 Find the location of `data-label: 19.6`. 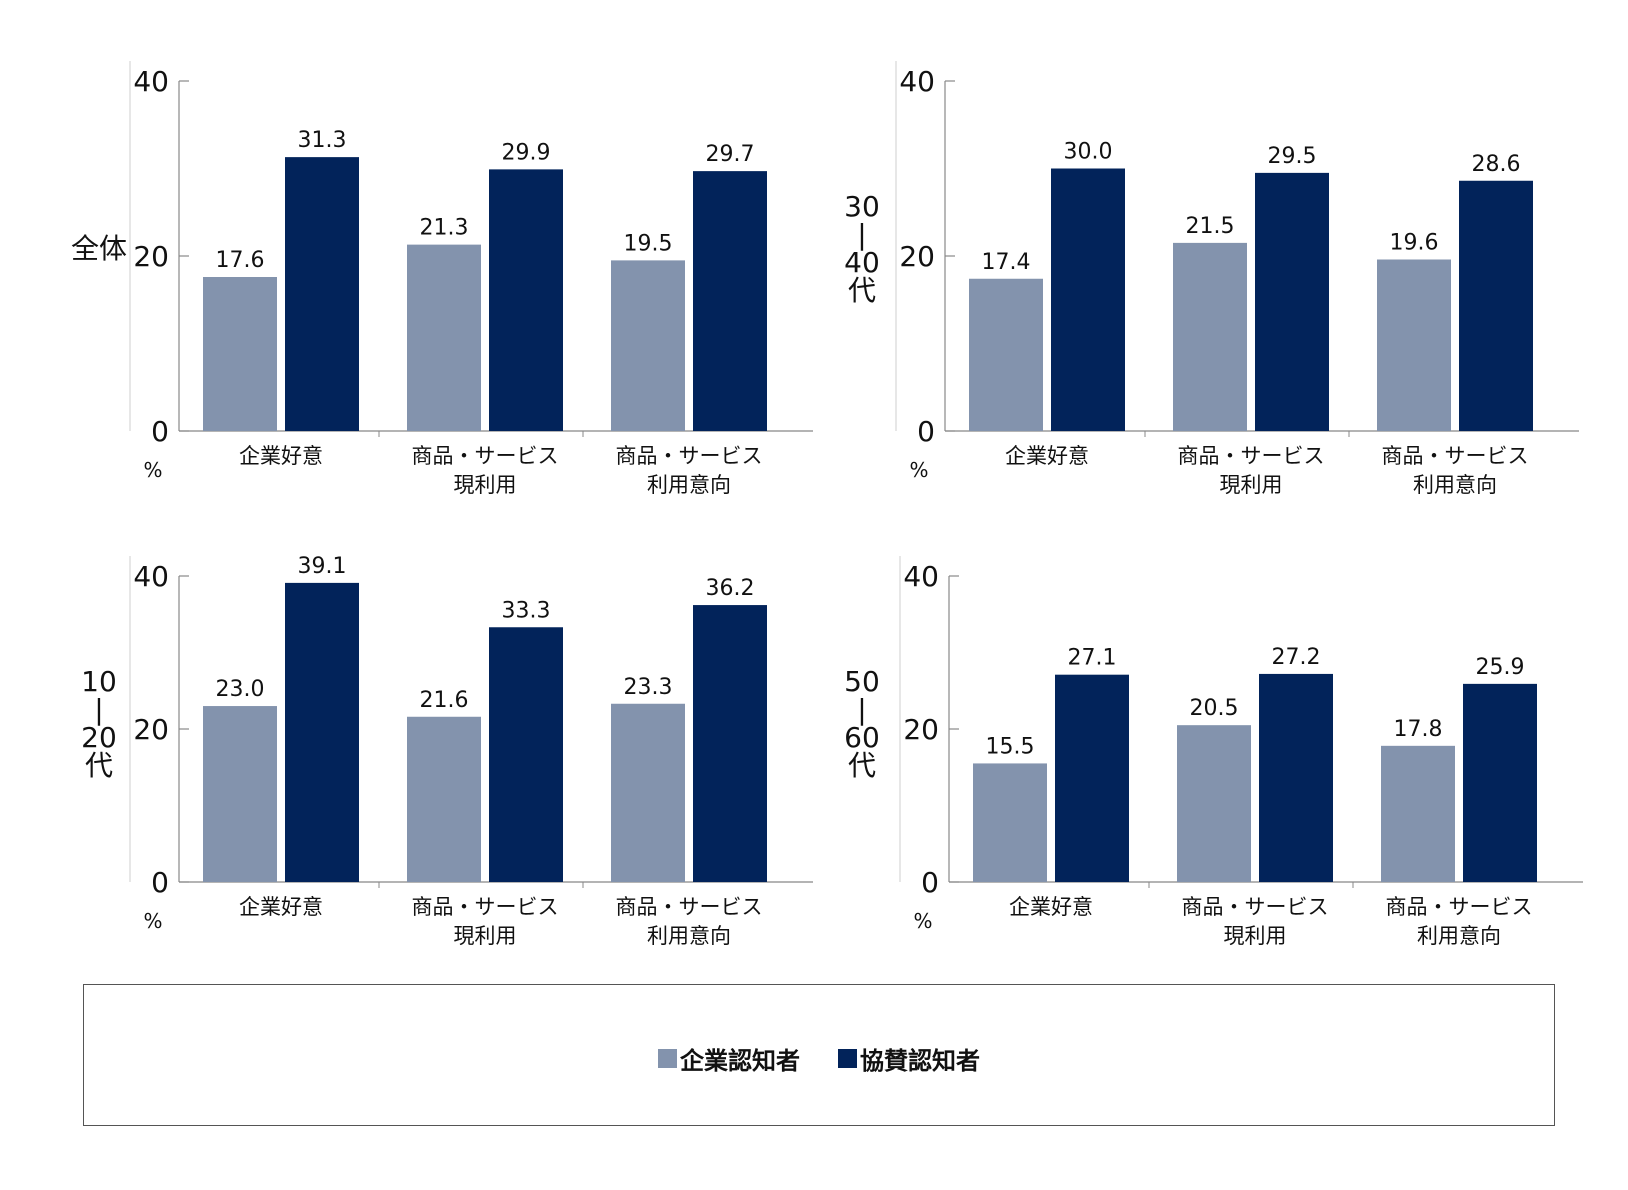

data-label: 19.6 is located at coordinates (1414, 243).